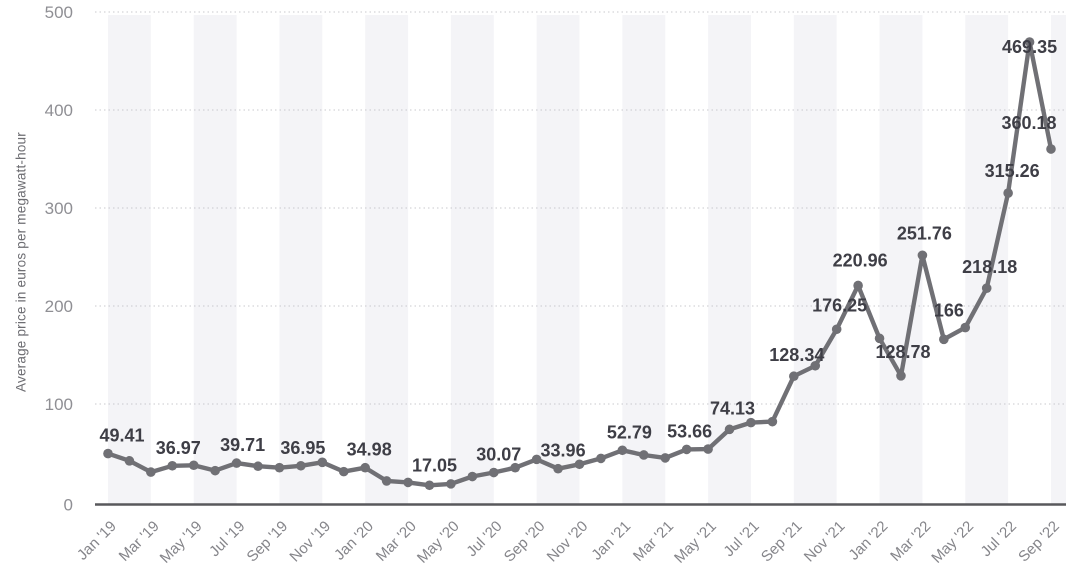 This screenshot has width=1080, height=580. What do you see at coordinates (860, 260) in the screenshot?
I see `point-label: 220.96` at bounding box center [860, 260].